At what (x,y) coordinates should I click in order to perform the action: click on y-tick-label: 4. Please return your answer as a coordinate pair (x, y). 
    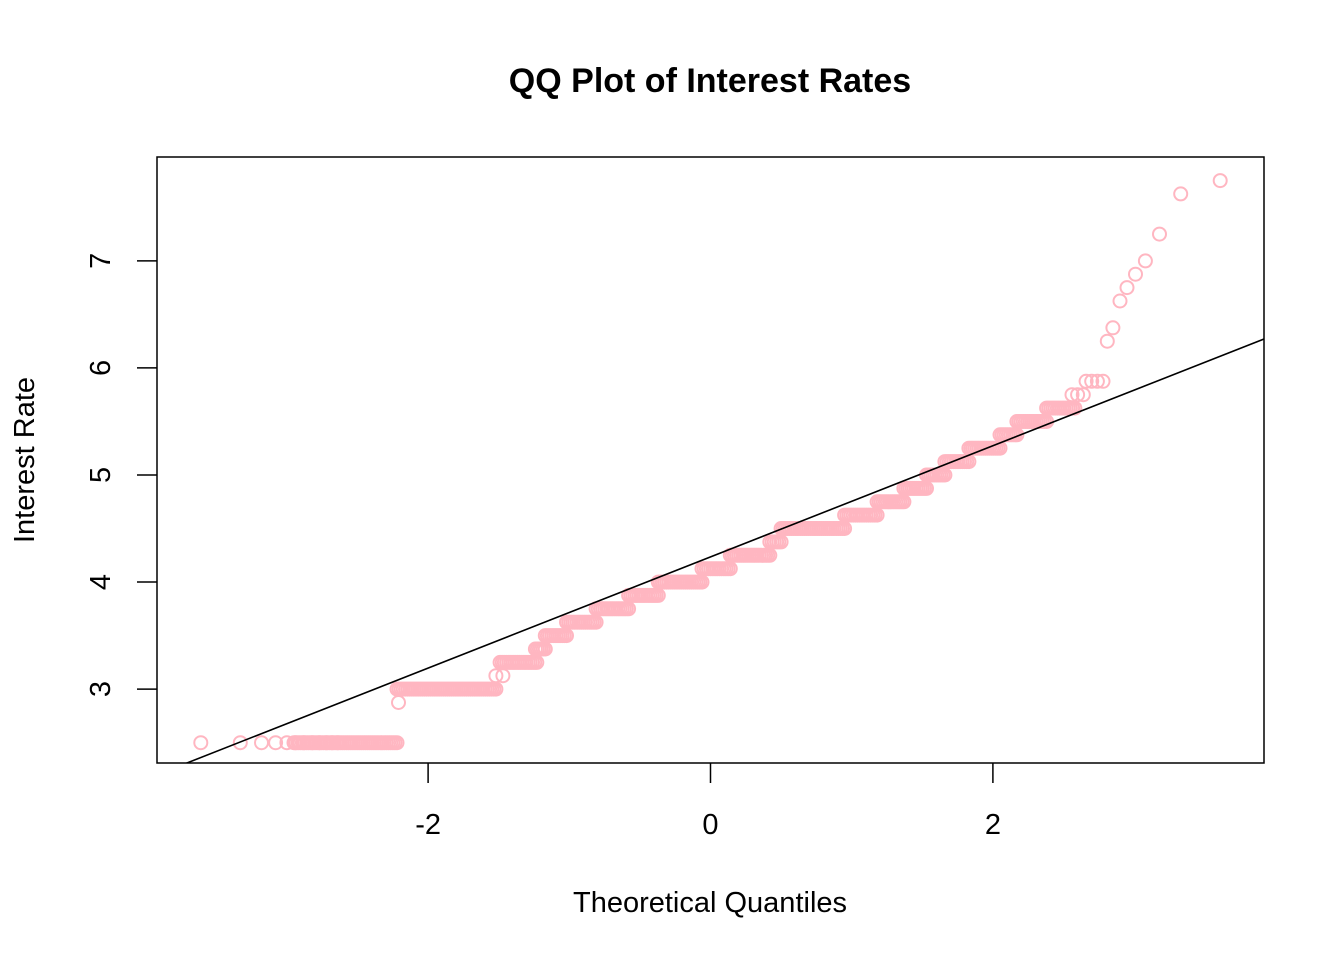
    Looking at the image, I should click on (101, 582).